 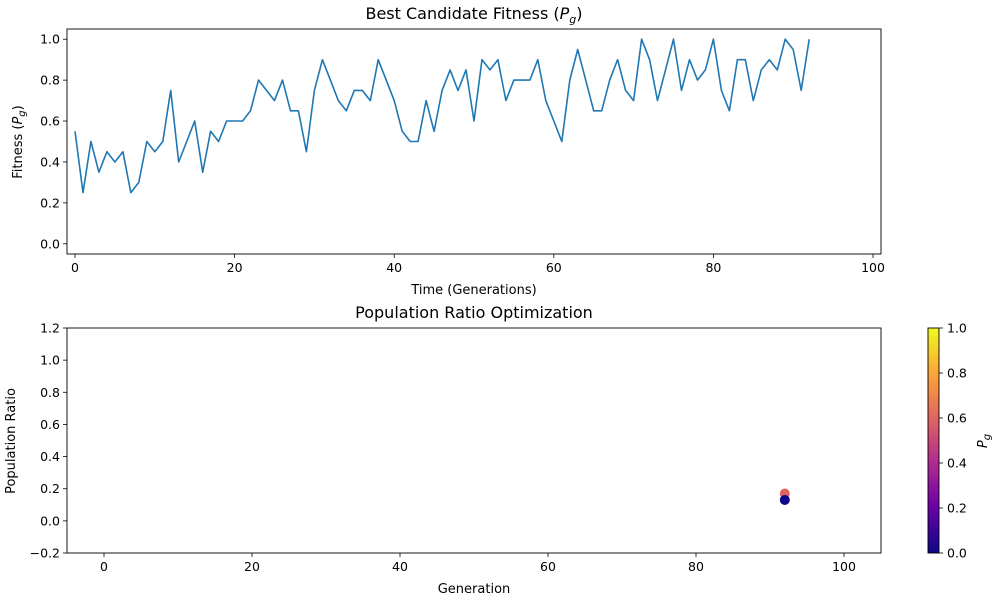 I want to click on colorbar-tick-label: 0.4, so click(x=957, y=463).